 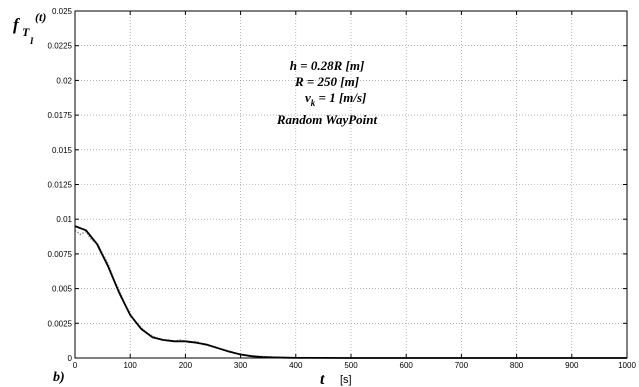 What do you see at coordinates (60, 254) in the screenshot?
I see `y-tick-label: 0.0075` at bounding box center [60, 254].